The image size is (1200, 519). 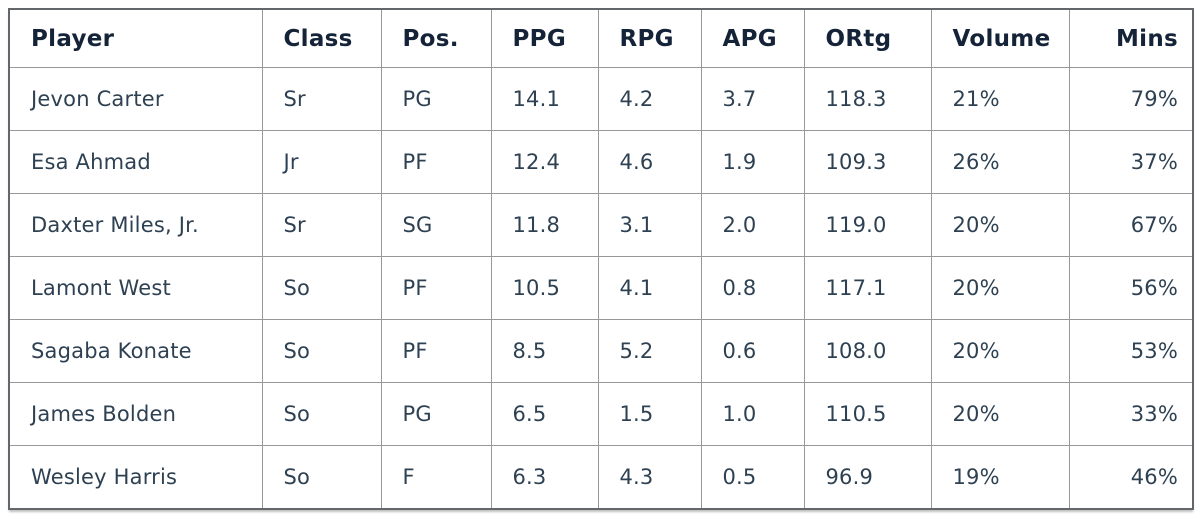 I want to click on cell-pos: F, so click(x=436, y=477).